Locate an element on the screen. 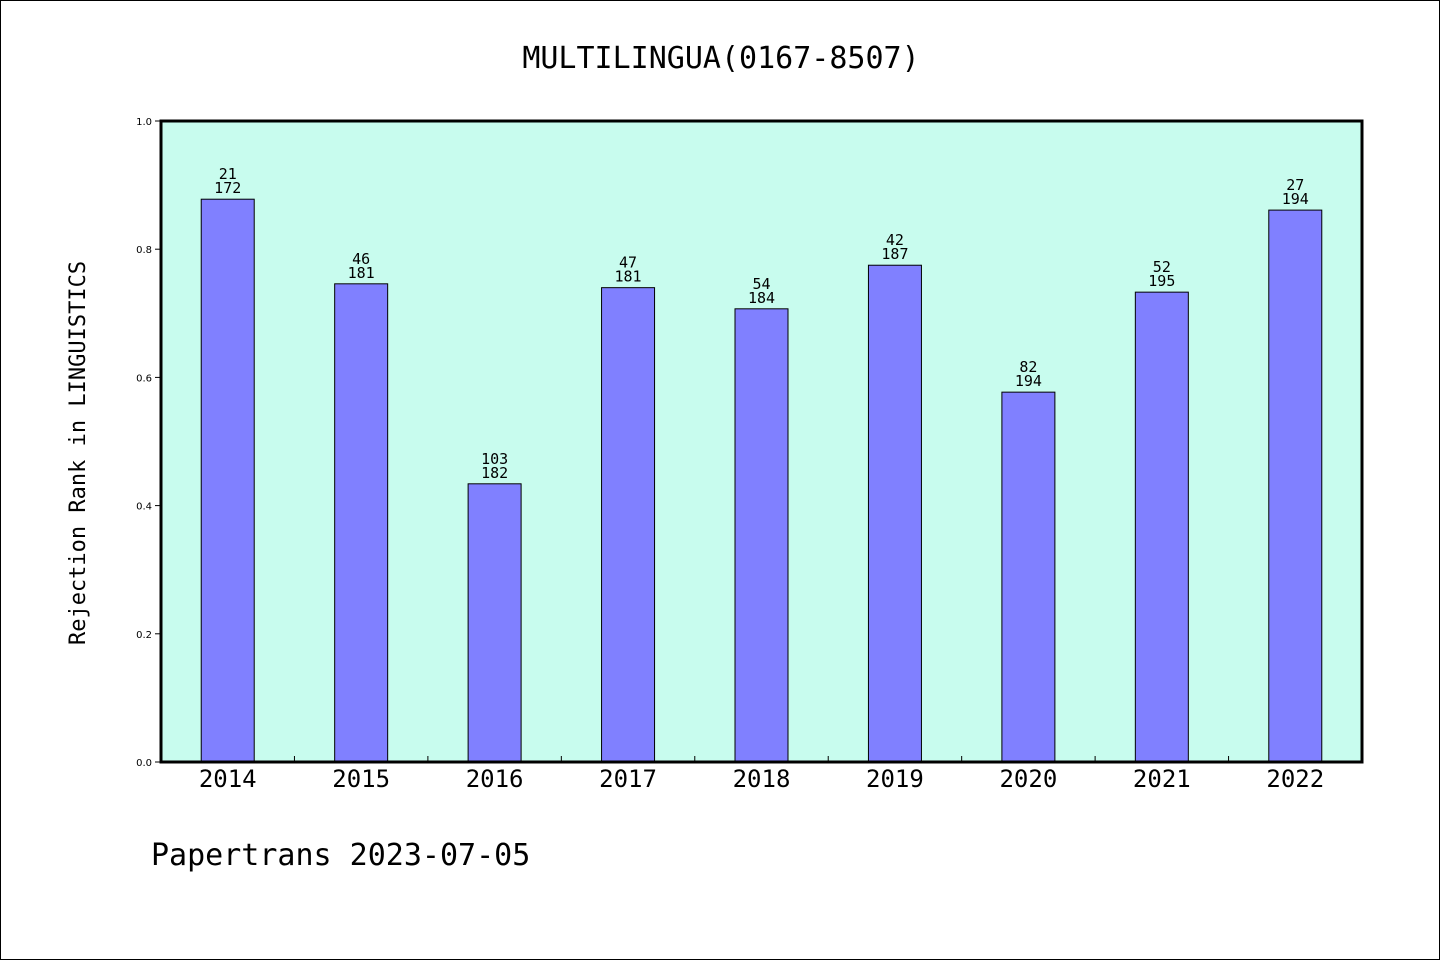 This screenshot has height=961, width=1440. bar-2017 is located at coordinates (628, 525).